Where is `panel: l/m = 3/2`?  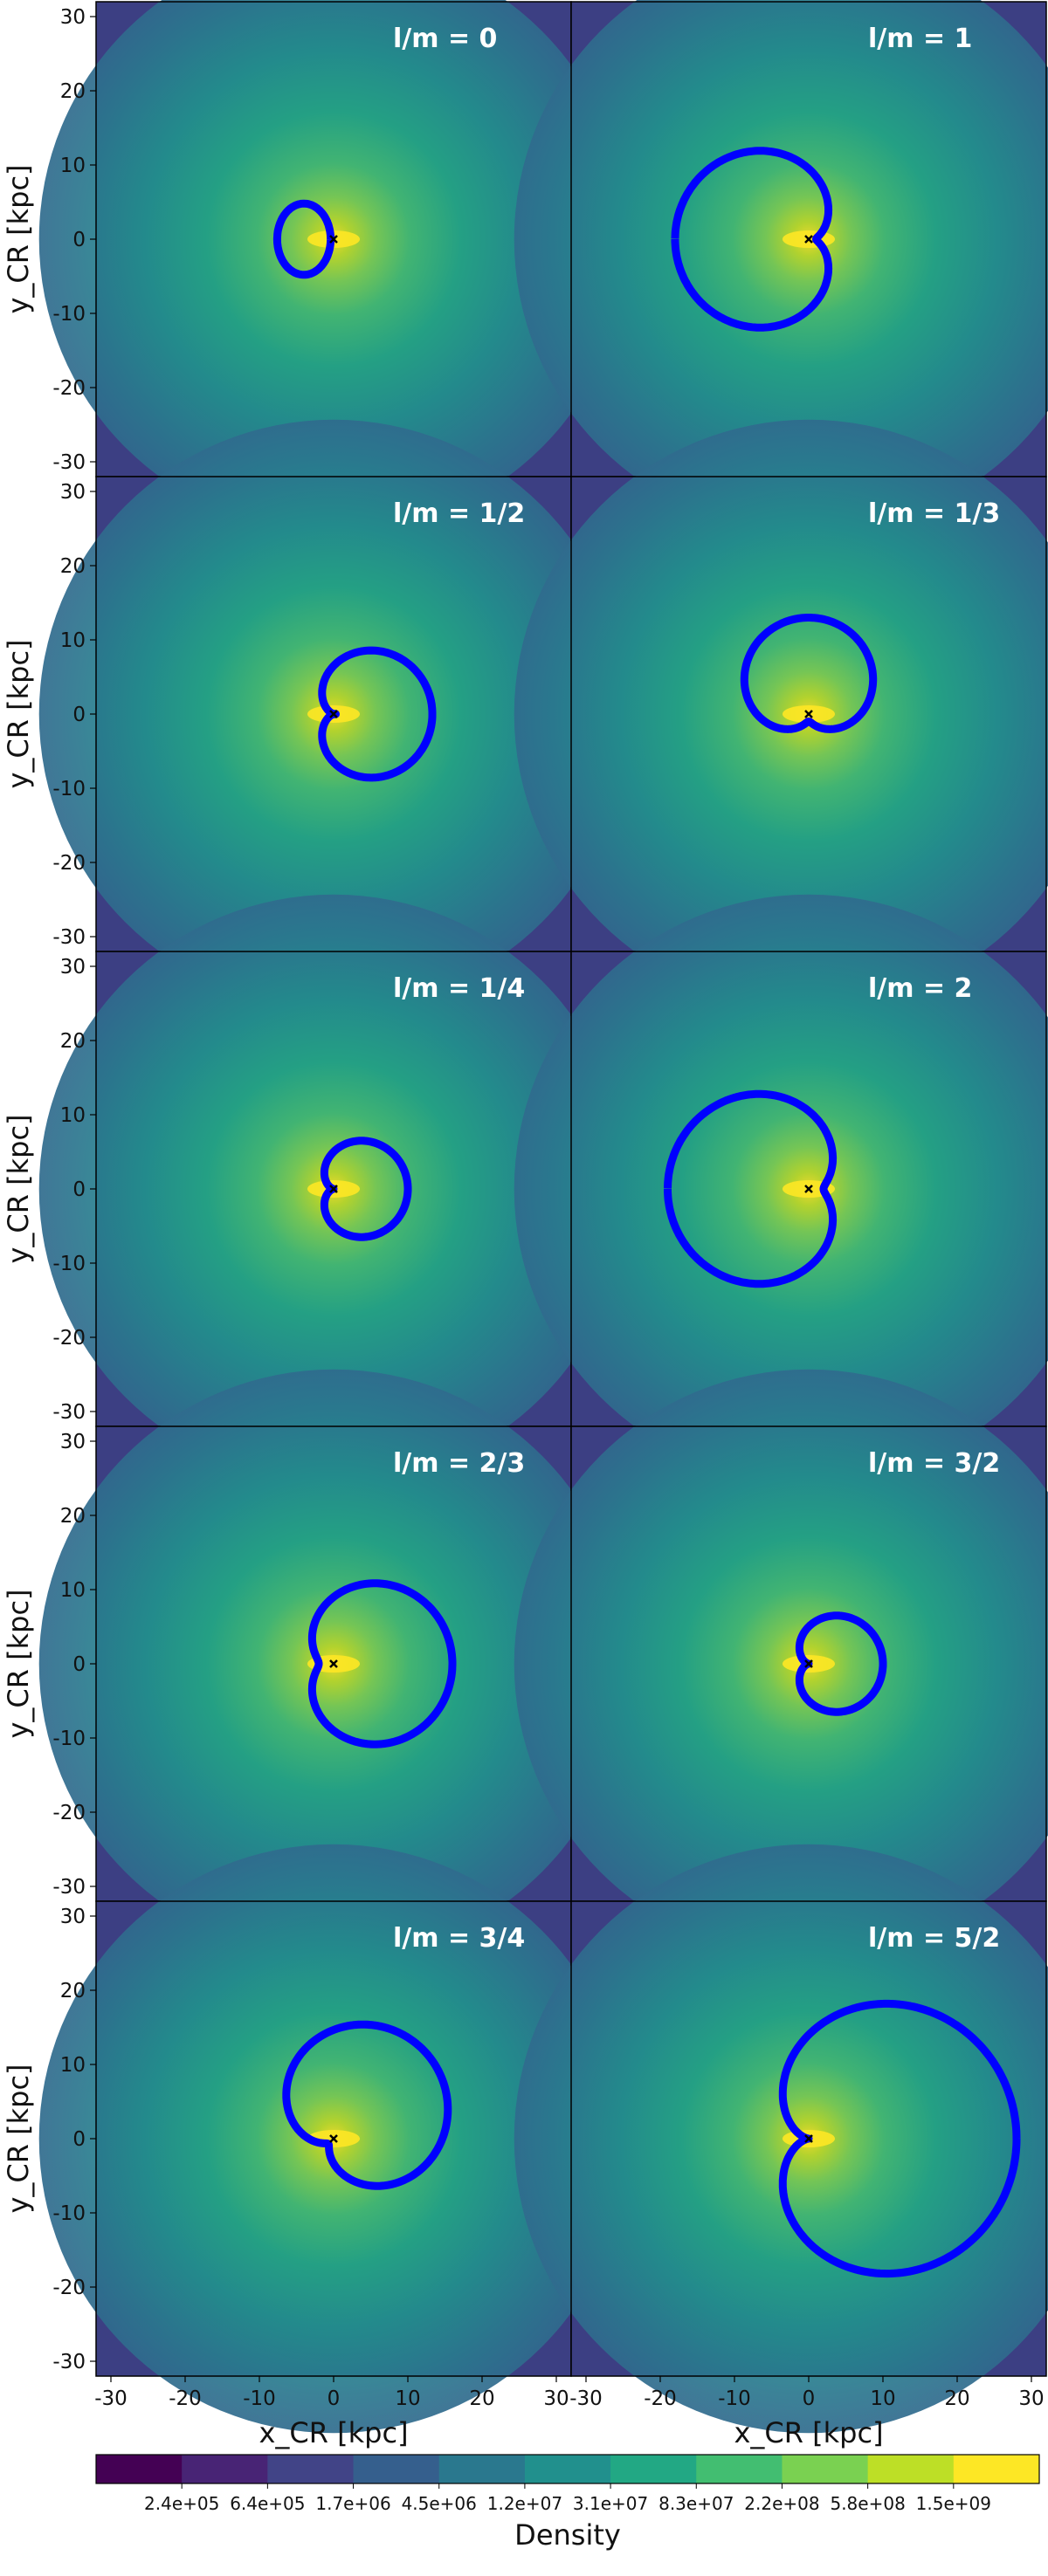
panel: l/m = 3/2 is located at coordinates (781, 1664).